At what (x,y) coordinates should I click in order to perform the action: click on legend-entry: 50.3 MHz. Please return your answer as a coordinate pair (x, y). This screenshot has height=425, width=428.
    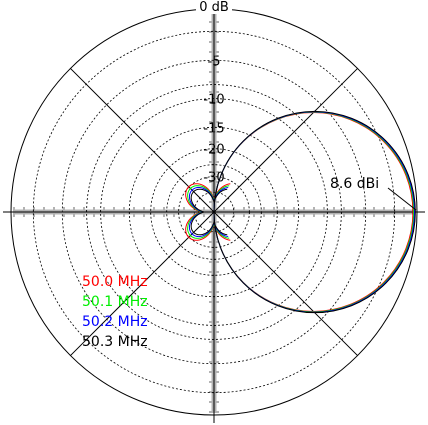
    Looking at the image, I should click on (115, 342).